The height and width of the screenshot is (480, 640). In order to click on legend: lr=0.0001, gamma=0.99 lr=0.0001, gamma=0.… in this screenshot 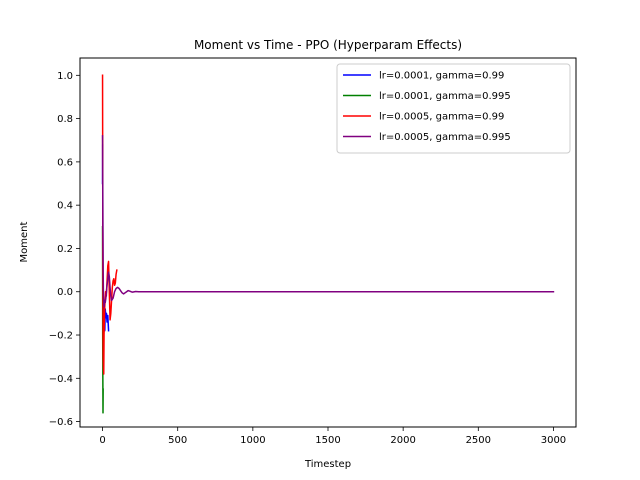, I will do `click(453, 108)`.